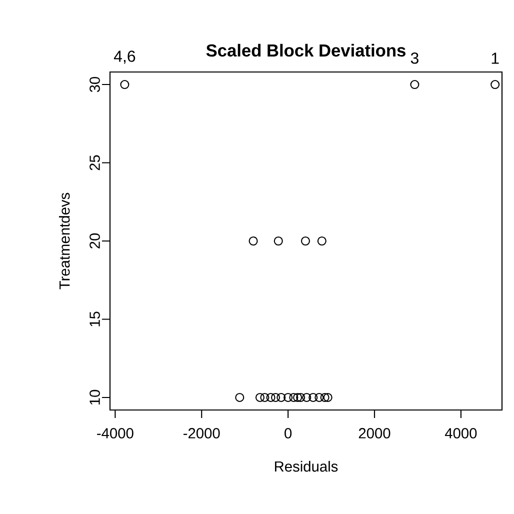 The width and height of the screenshot is (514, 514). What do you see at coordinates (115, 433) in the screenshot?
I see `x-tick-label: -4000` at bounding box center [115, 433].